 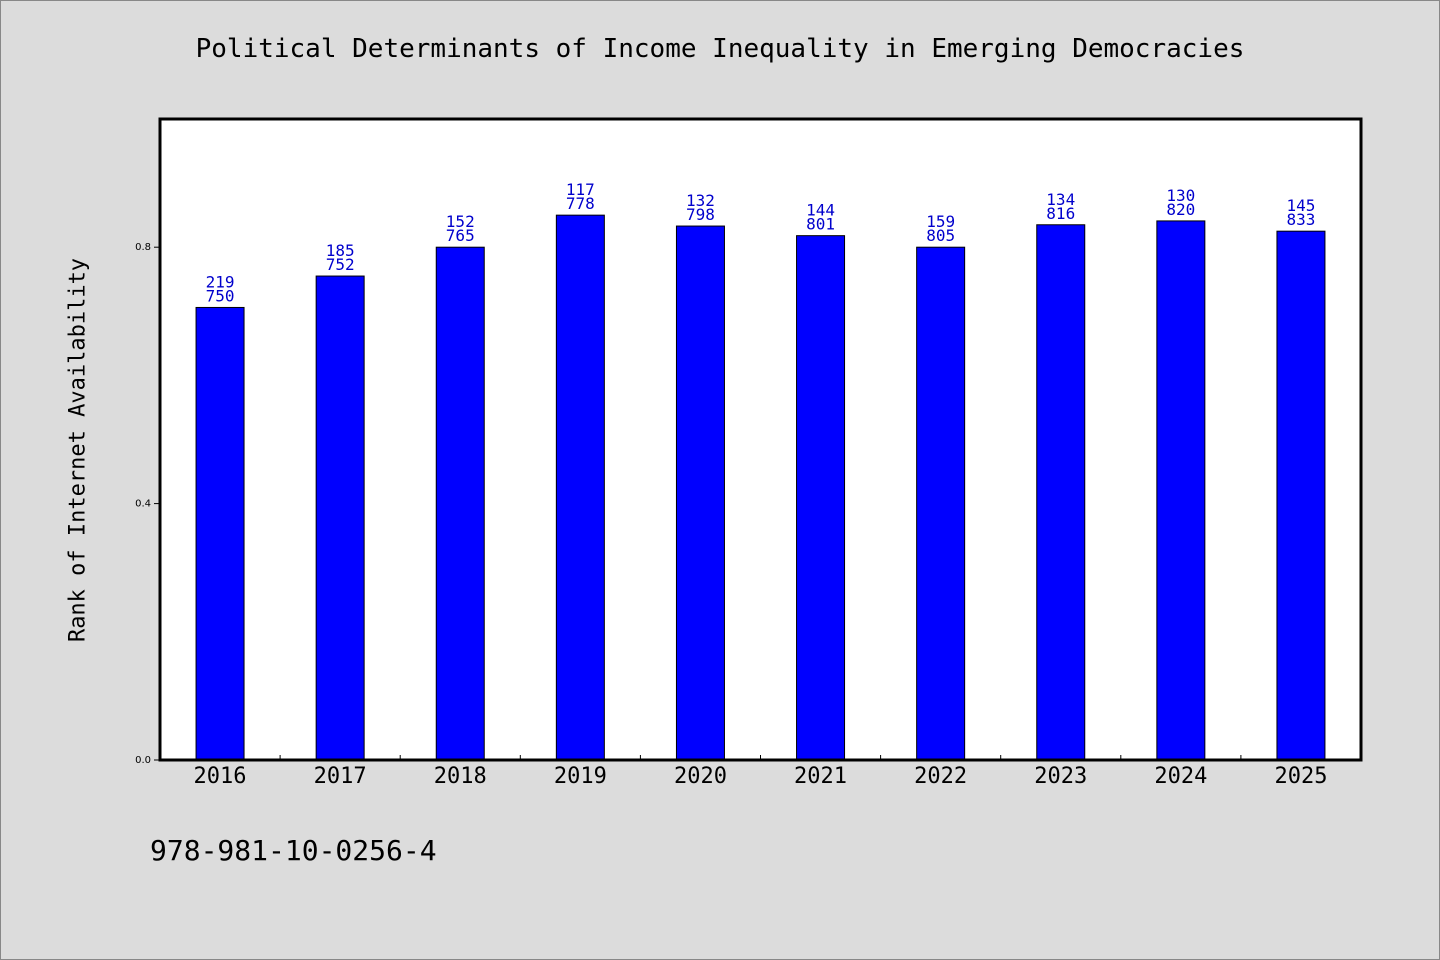 I want to click on bar-2025, so click(x=1301, y=495).